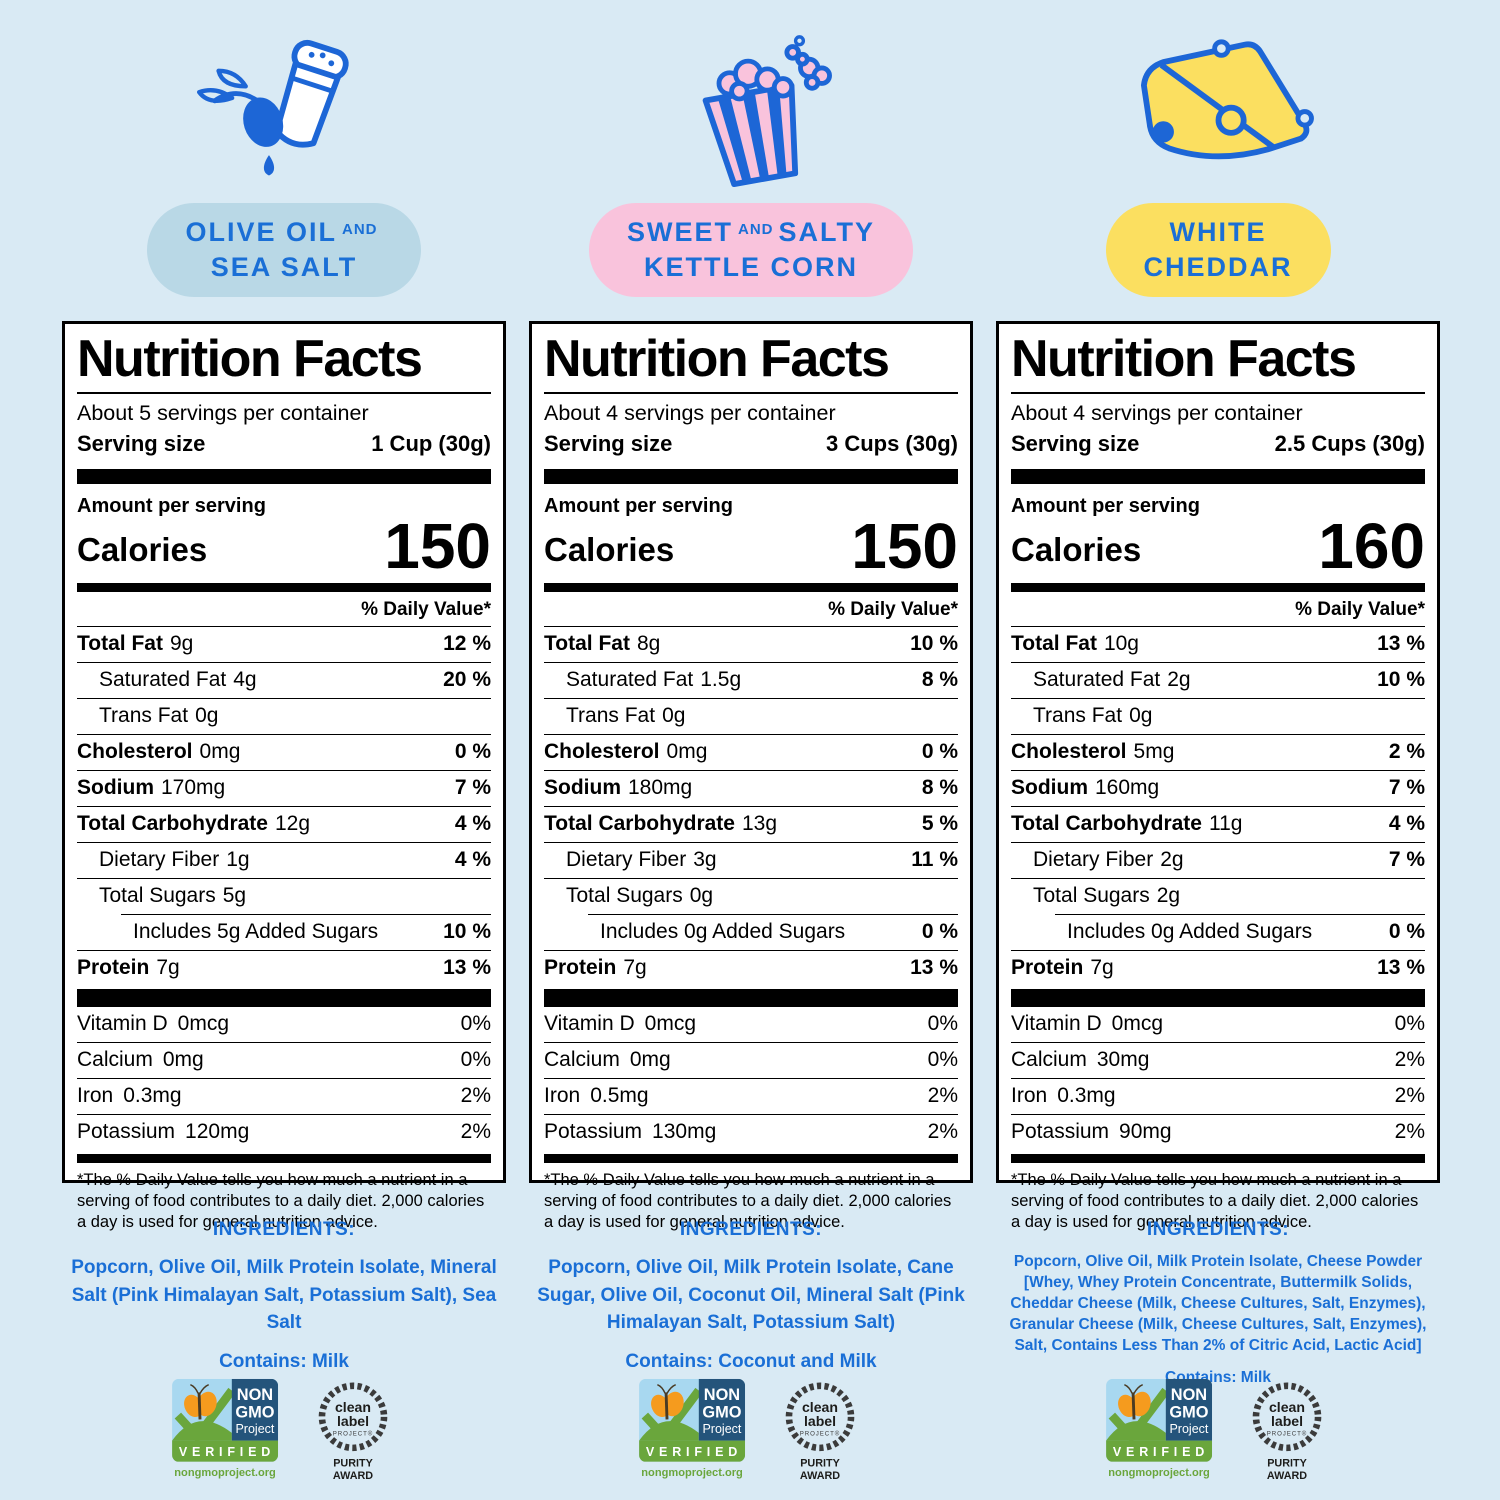 Image resolution: width=1500 pixels, height=1500 pixels. What do you see at coordinates (142, 550) in the screenshot?
I see `calories-label: Calories` at bounding box center [142, 550].